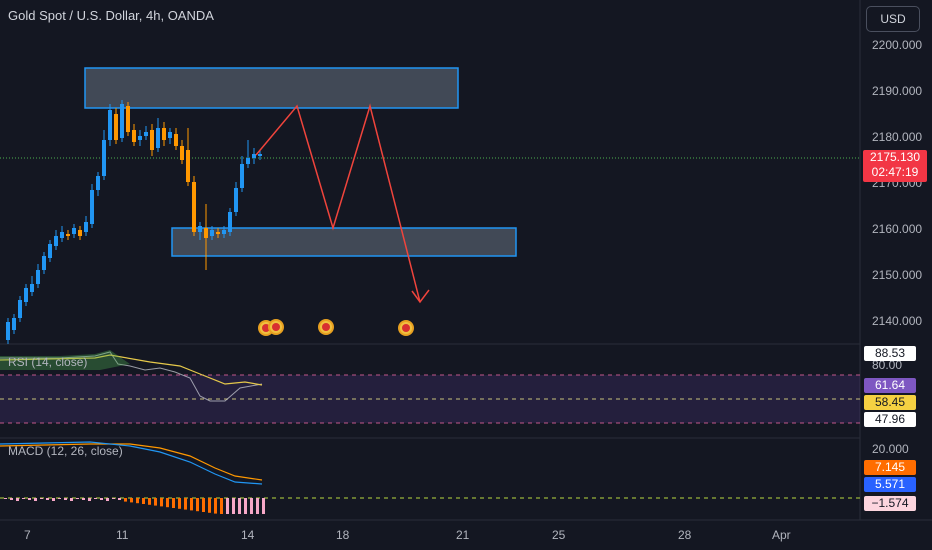  Describe the element at coordinates (897, 45) in the screenshot. I see `price-tick-label: 2200.000` at that location.